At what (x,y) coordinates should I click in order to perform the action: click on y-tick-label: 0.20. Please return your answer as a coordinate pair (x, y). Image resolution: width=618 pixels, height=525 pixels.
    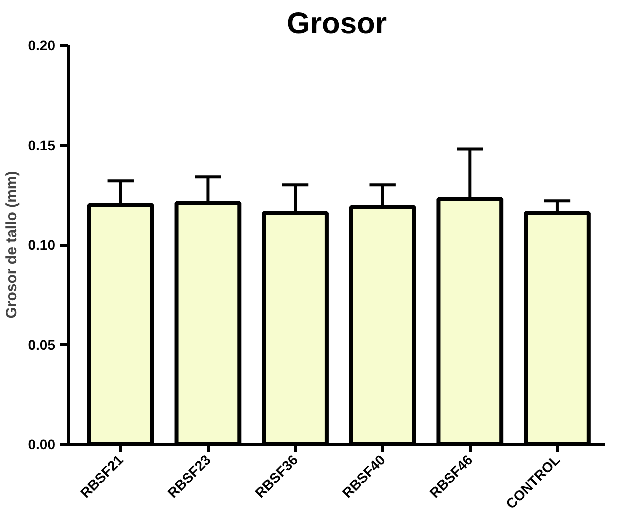
    Looking at the image, I should click on (42, 46).